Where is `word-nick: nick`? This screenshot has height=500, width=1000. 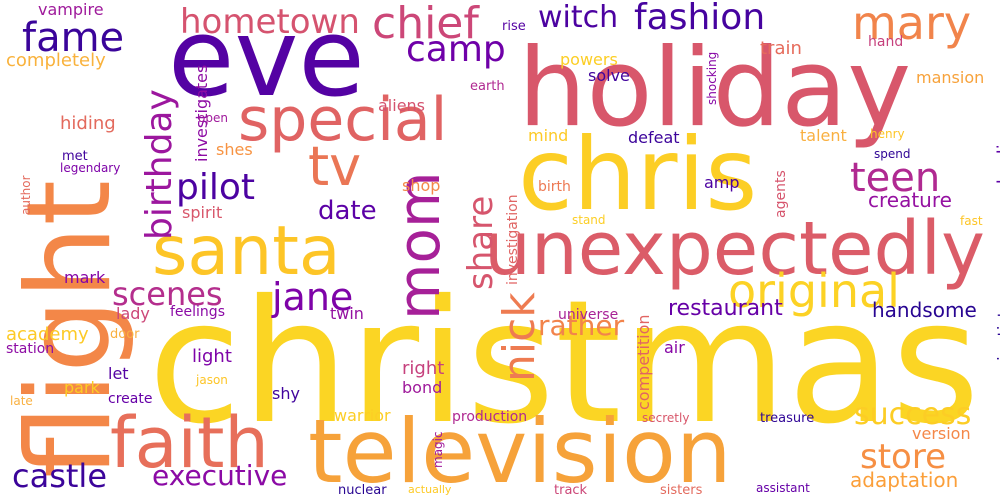 word-nick: nick is located at coordinates (519, 337).